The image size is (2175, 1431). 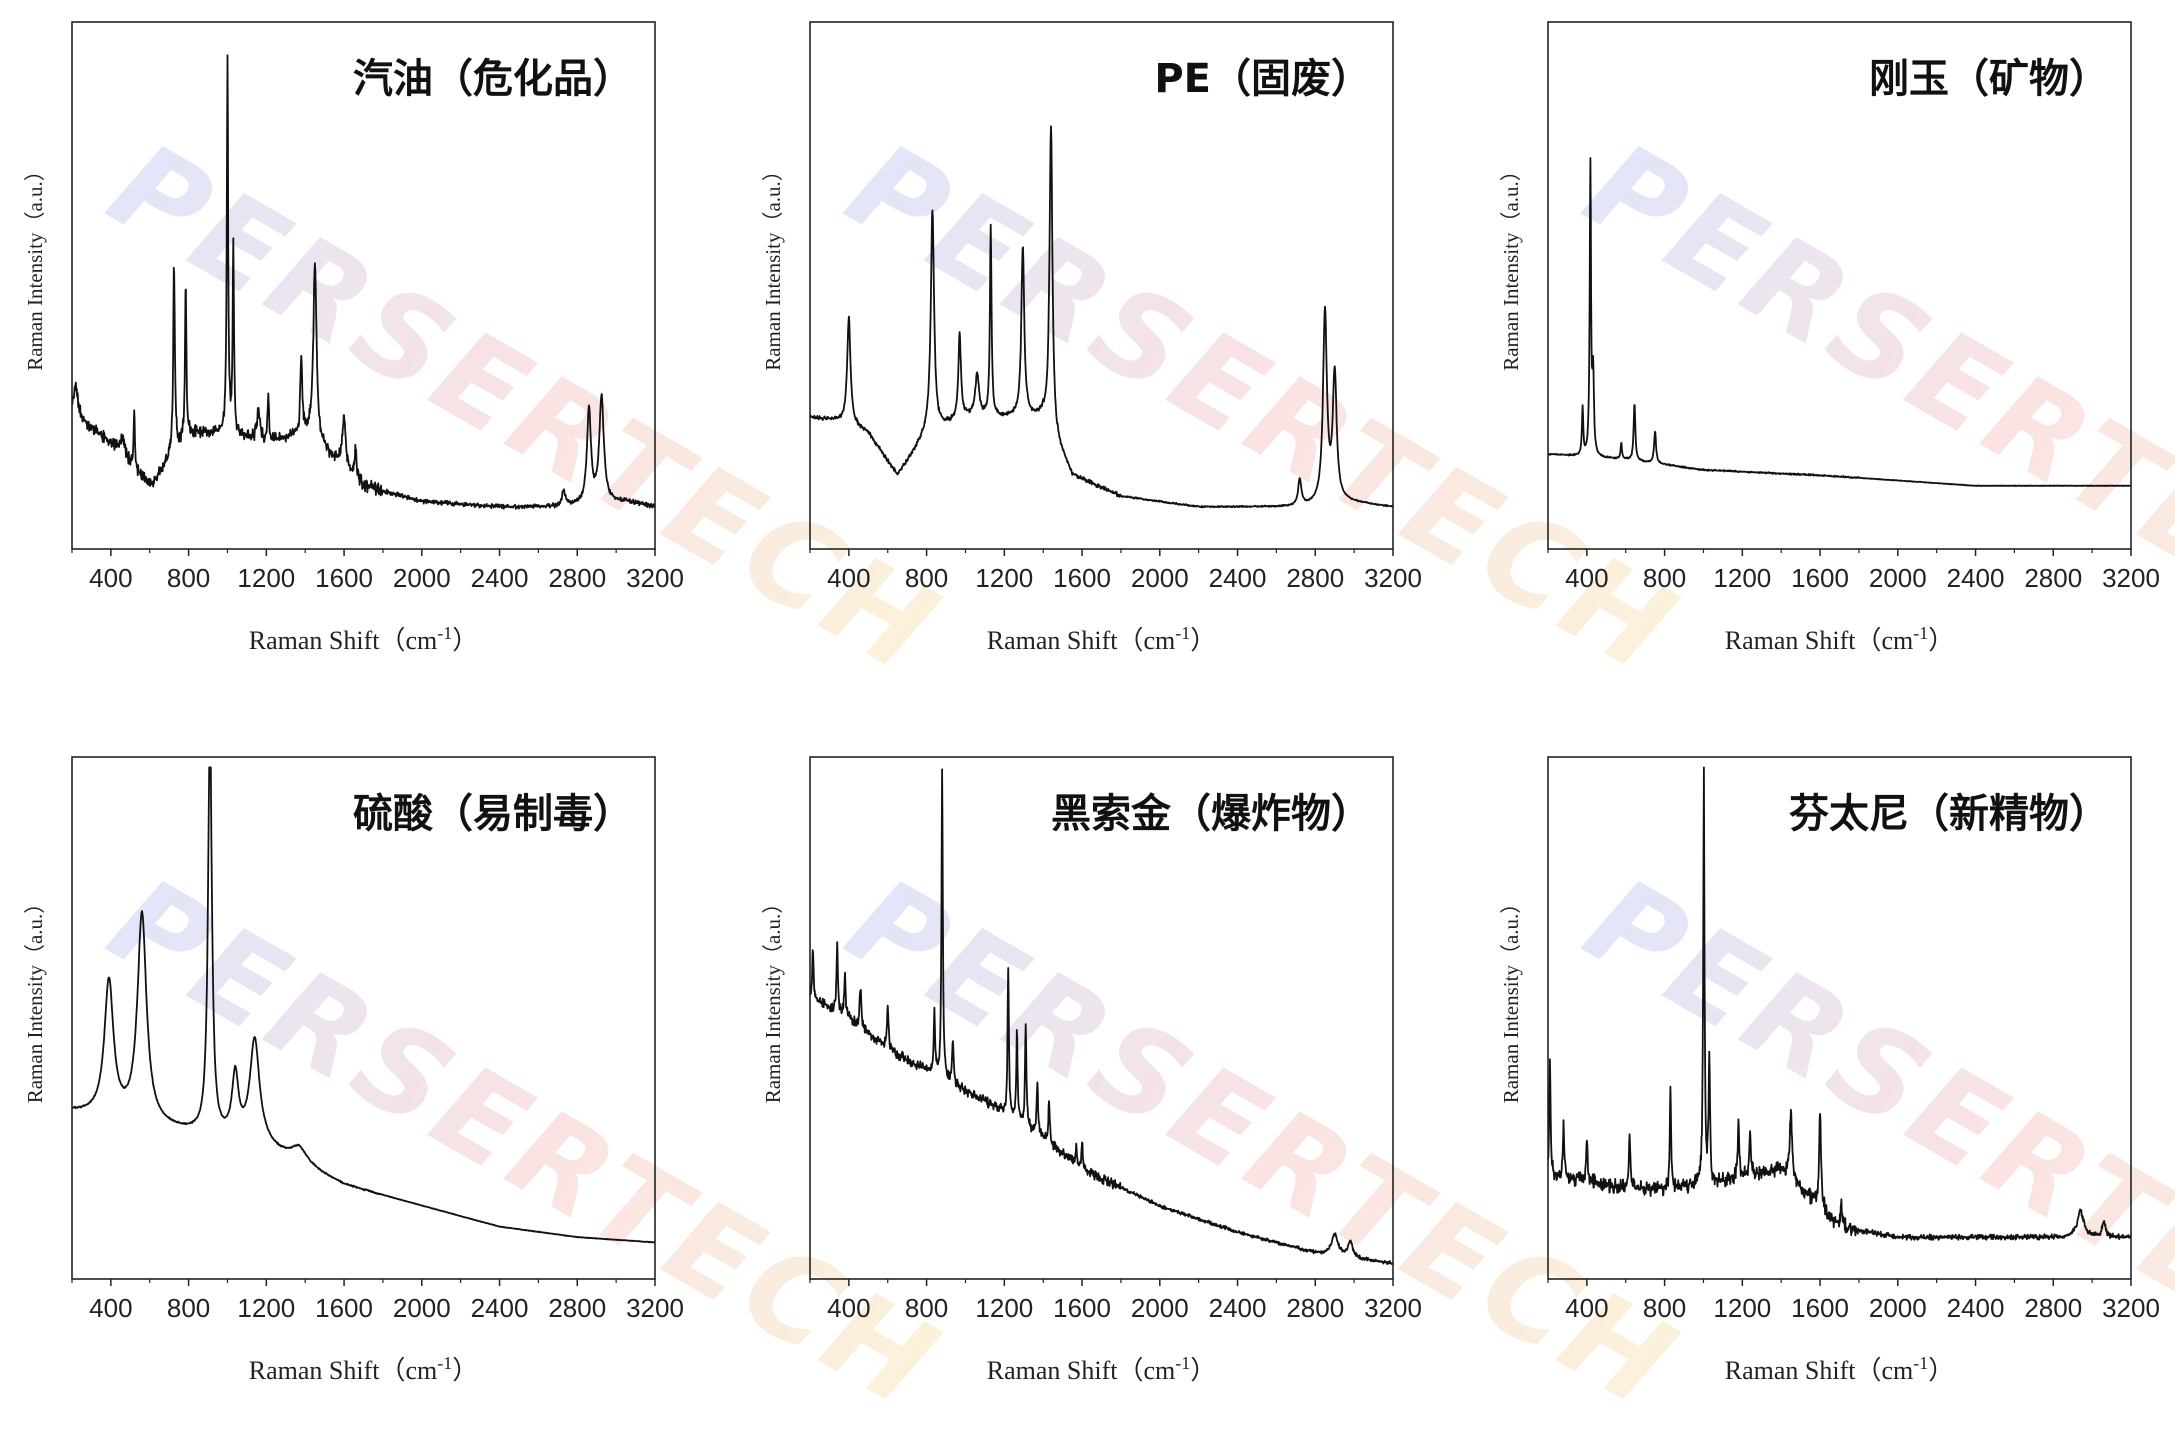 I want to click on panel-title: PE（固废）, so click(x=1262, y=79).